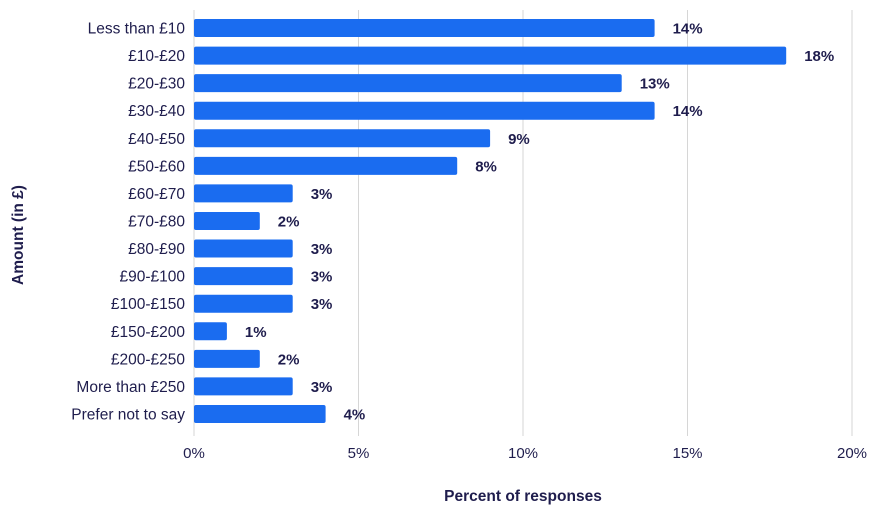 The width and height of the screenshot is (869, 506). I want to click on x-tick-label: 20%, so click(852, 453).